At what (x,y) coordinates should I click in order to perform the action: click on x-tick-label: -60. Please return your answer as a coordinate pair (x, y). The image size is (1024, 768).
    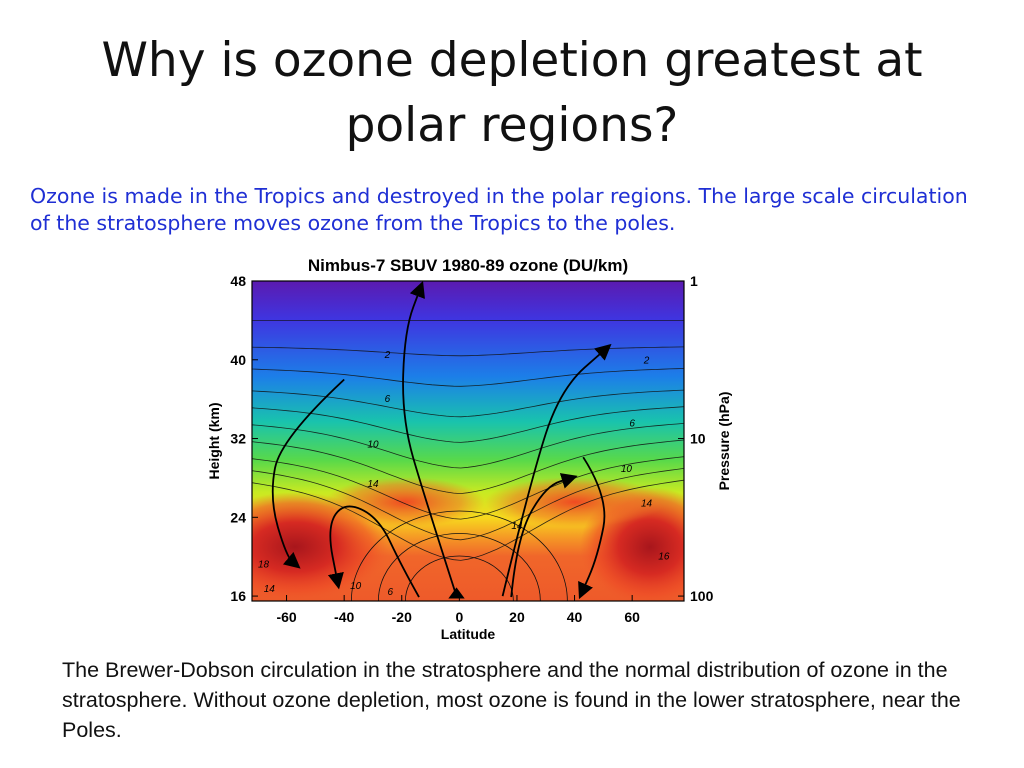
    Looking at the image, I should click on (286, 617).